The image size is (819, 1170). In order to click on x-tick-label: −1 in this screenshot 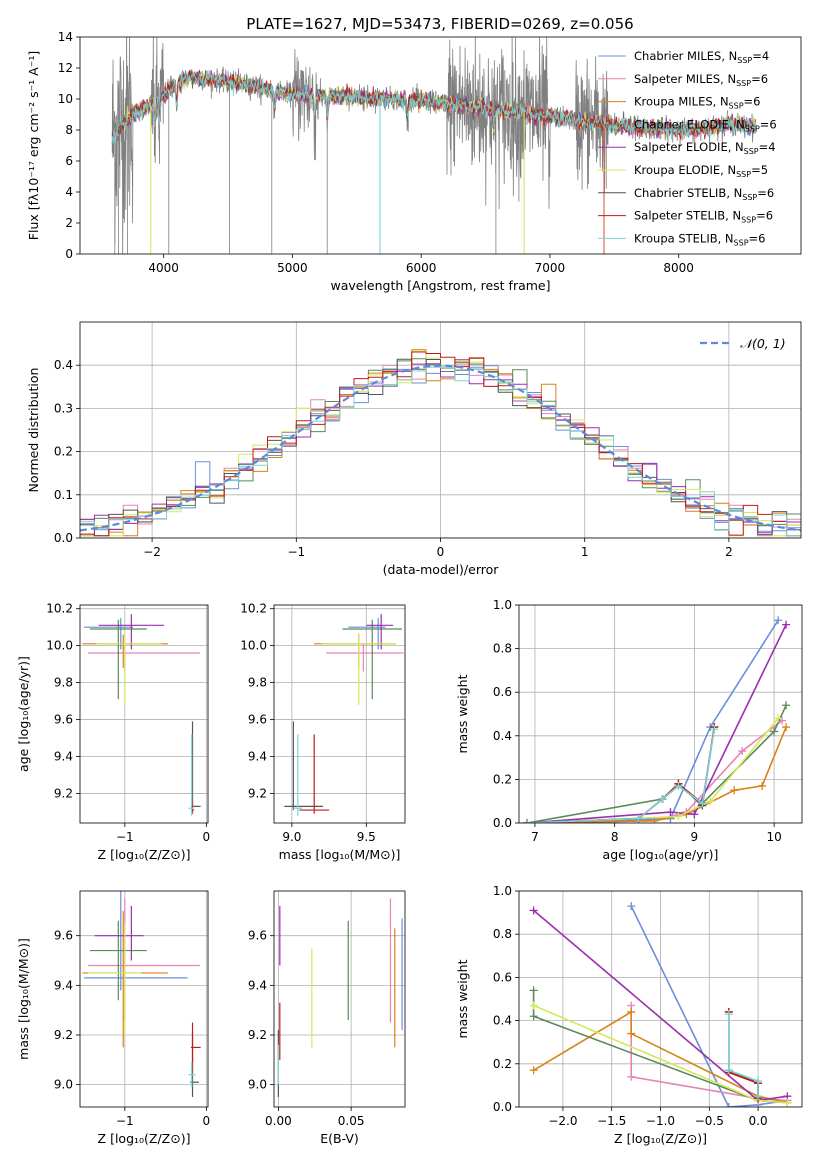, I will do `click(296, 552)`.